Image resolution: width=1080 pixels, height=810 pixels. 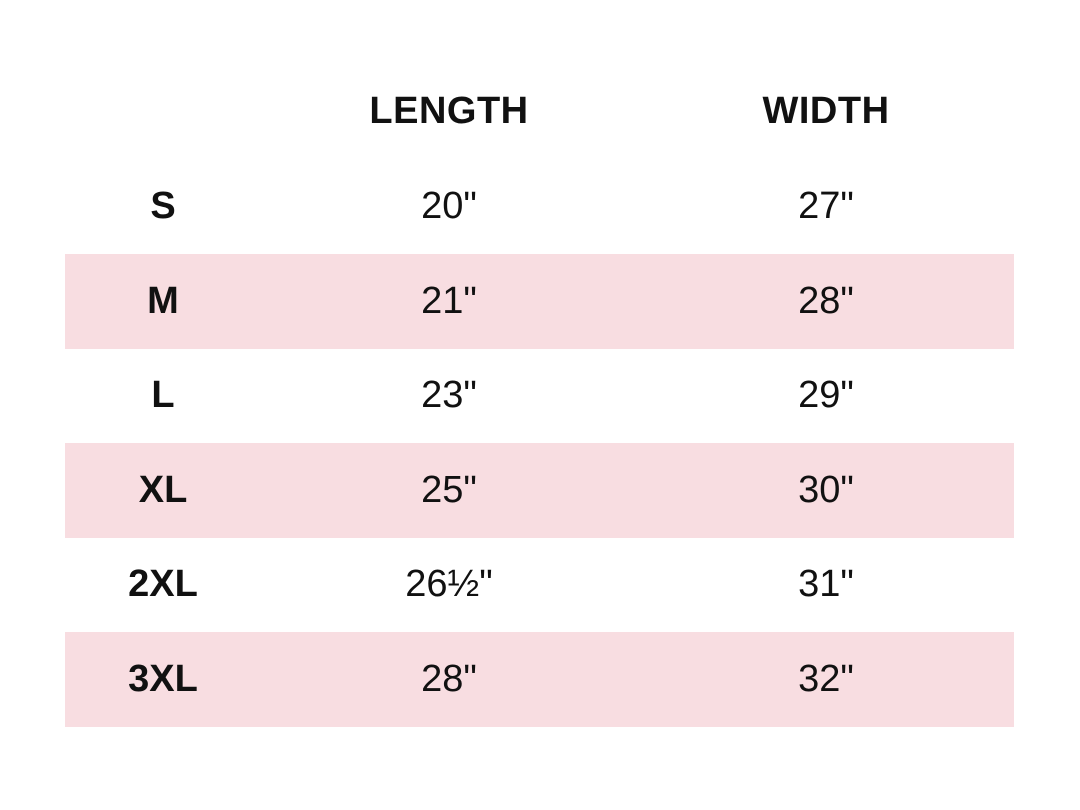 What do you see at coordinates (163, 206) in the screenshot?
I see `size-label: S` at bounding box center [163, 206].